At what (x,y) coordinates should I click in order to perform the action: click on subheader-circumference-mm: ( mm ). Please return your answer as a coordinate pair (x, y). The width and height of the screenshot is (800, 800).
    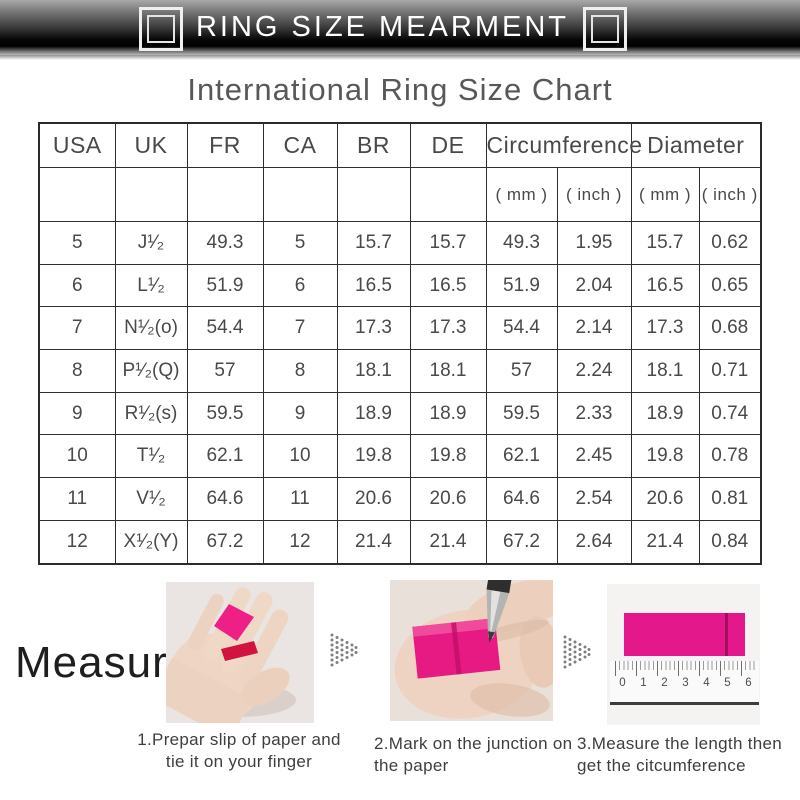
    Looking at the image, I should click on (521, 194).